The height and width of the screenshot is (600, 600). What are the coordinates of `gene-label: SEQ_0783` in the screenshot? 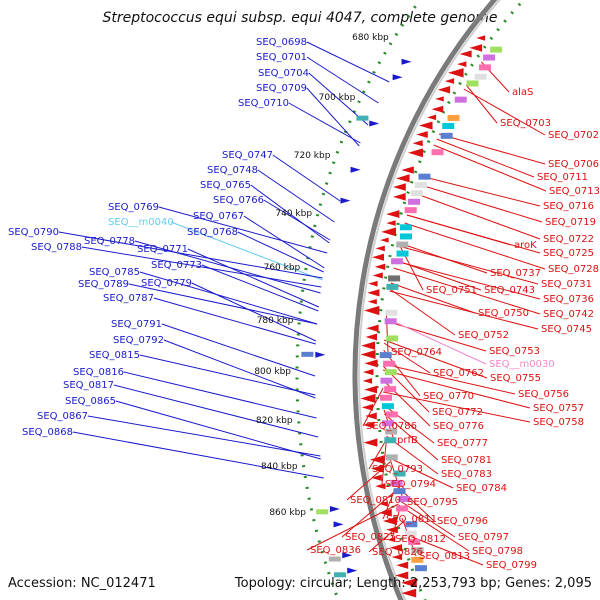 It's located at (466, 474).